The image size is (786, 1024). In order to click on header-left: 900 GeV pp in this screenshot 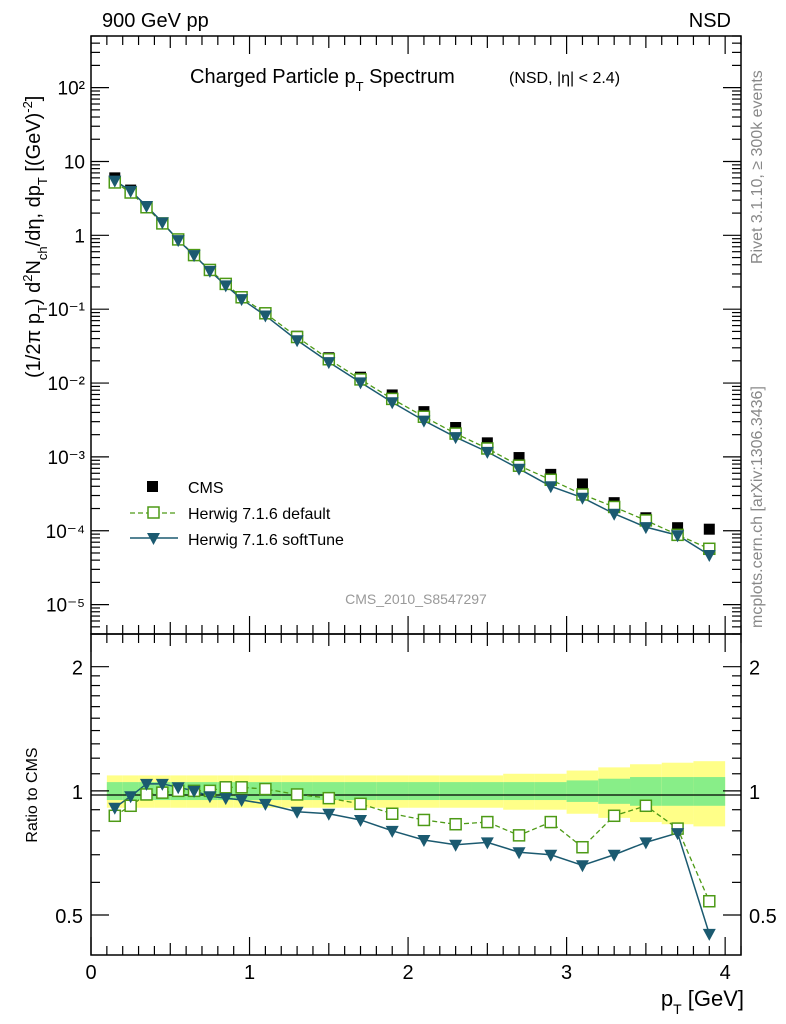, I will do `click(155, 21)`.